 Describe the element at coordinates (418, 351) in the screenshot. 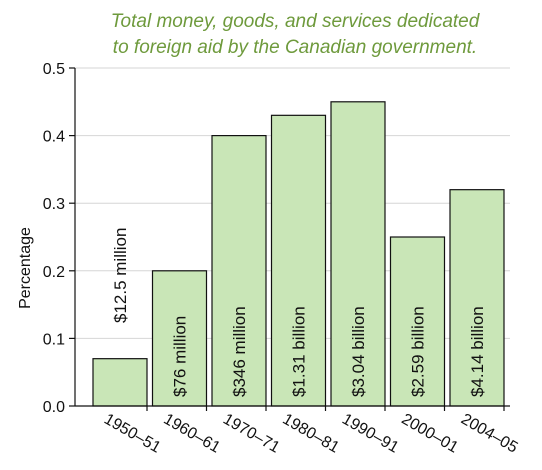

I see `bar-label: $2.59 billion` at that location.